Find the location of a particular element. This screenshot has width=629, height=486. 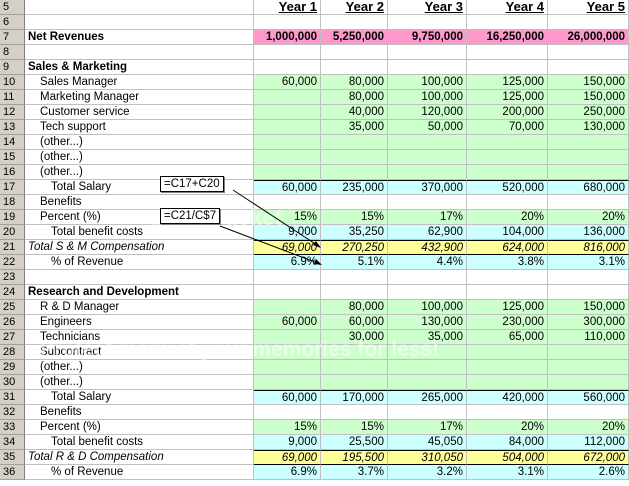

label-cell: Percent (%) is located at coordinates (139, 427).